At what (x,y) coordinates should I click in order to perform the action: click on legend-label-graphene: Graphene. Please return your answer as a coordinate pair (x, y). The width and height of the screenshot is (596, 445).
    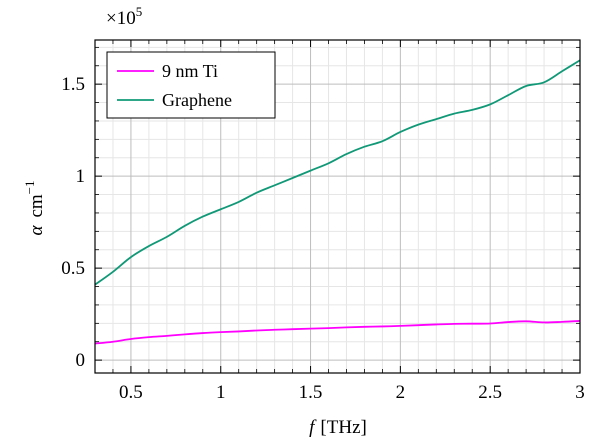
    Looking at the image, I should click on (197, 100).